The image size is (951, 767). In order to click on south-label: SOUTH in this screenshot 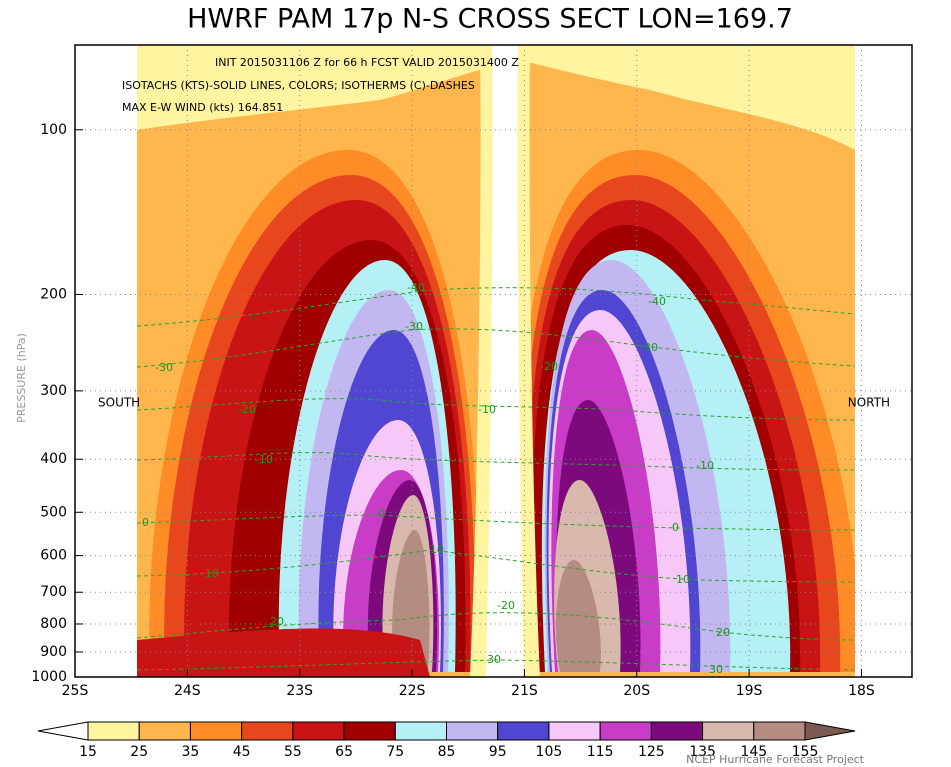, I will do `click(119, 403)`.